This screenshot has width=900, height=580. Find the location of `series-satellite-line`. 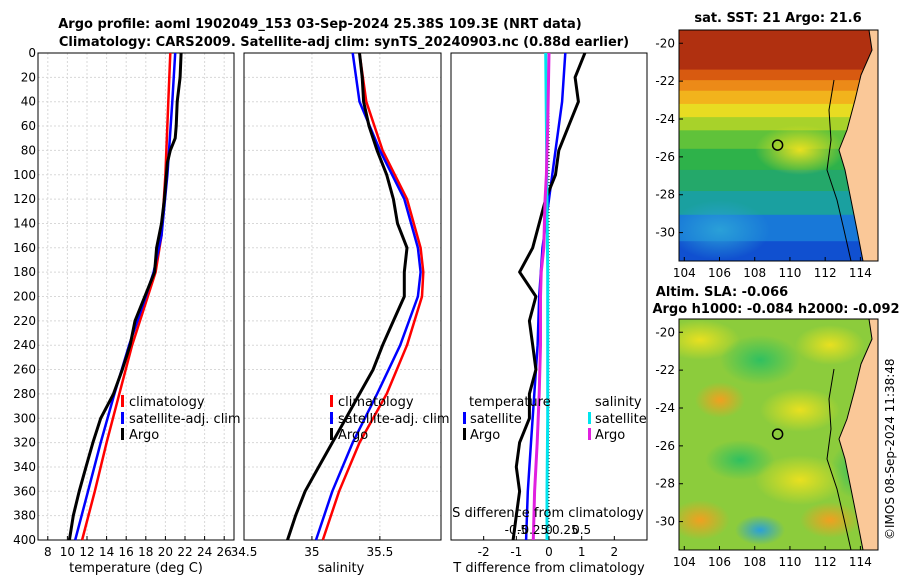

series-satellite-line is located at coordinates (368, 296).